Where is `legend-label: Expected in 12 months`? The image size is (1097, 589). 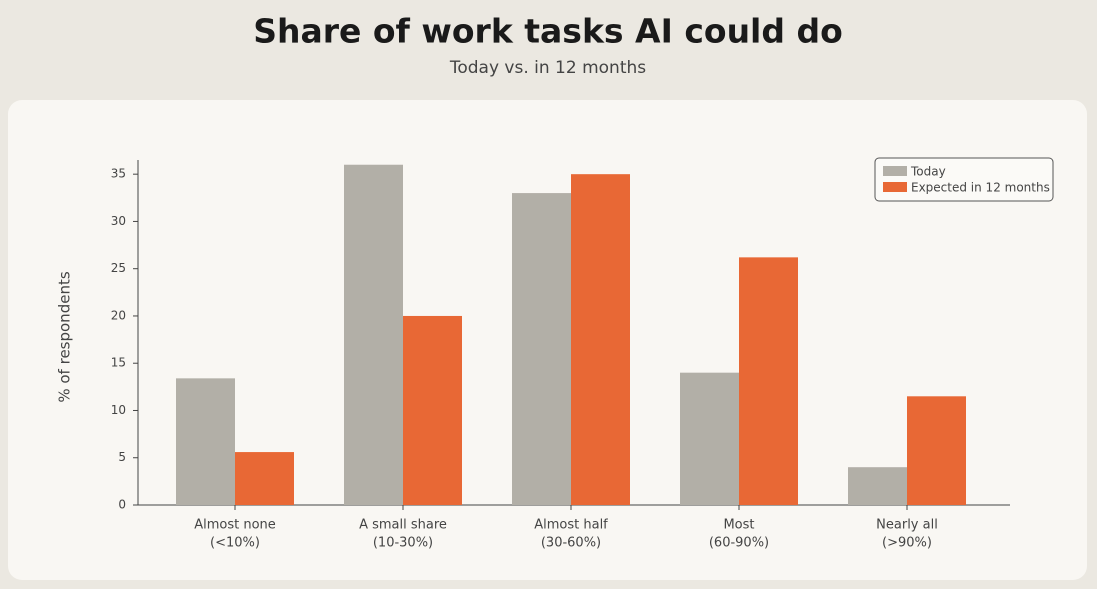
legend-label: Expected in 12 months is located at coordinates (980, 188).